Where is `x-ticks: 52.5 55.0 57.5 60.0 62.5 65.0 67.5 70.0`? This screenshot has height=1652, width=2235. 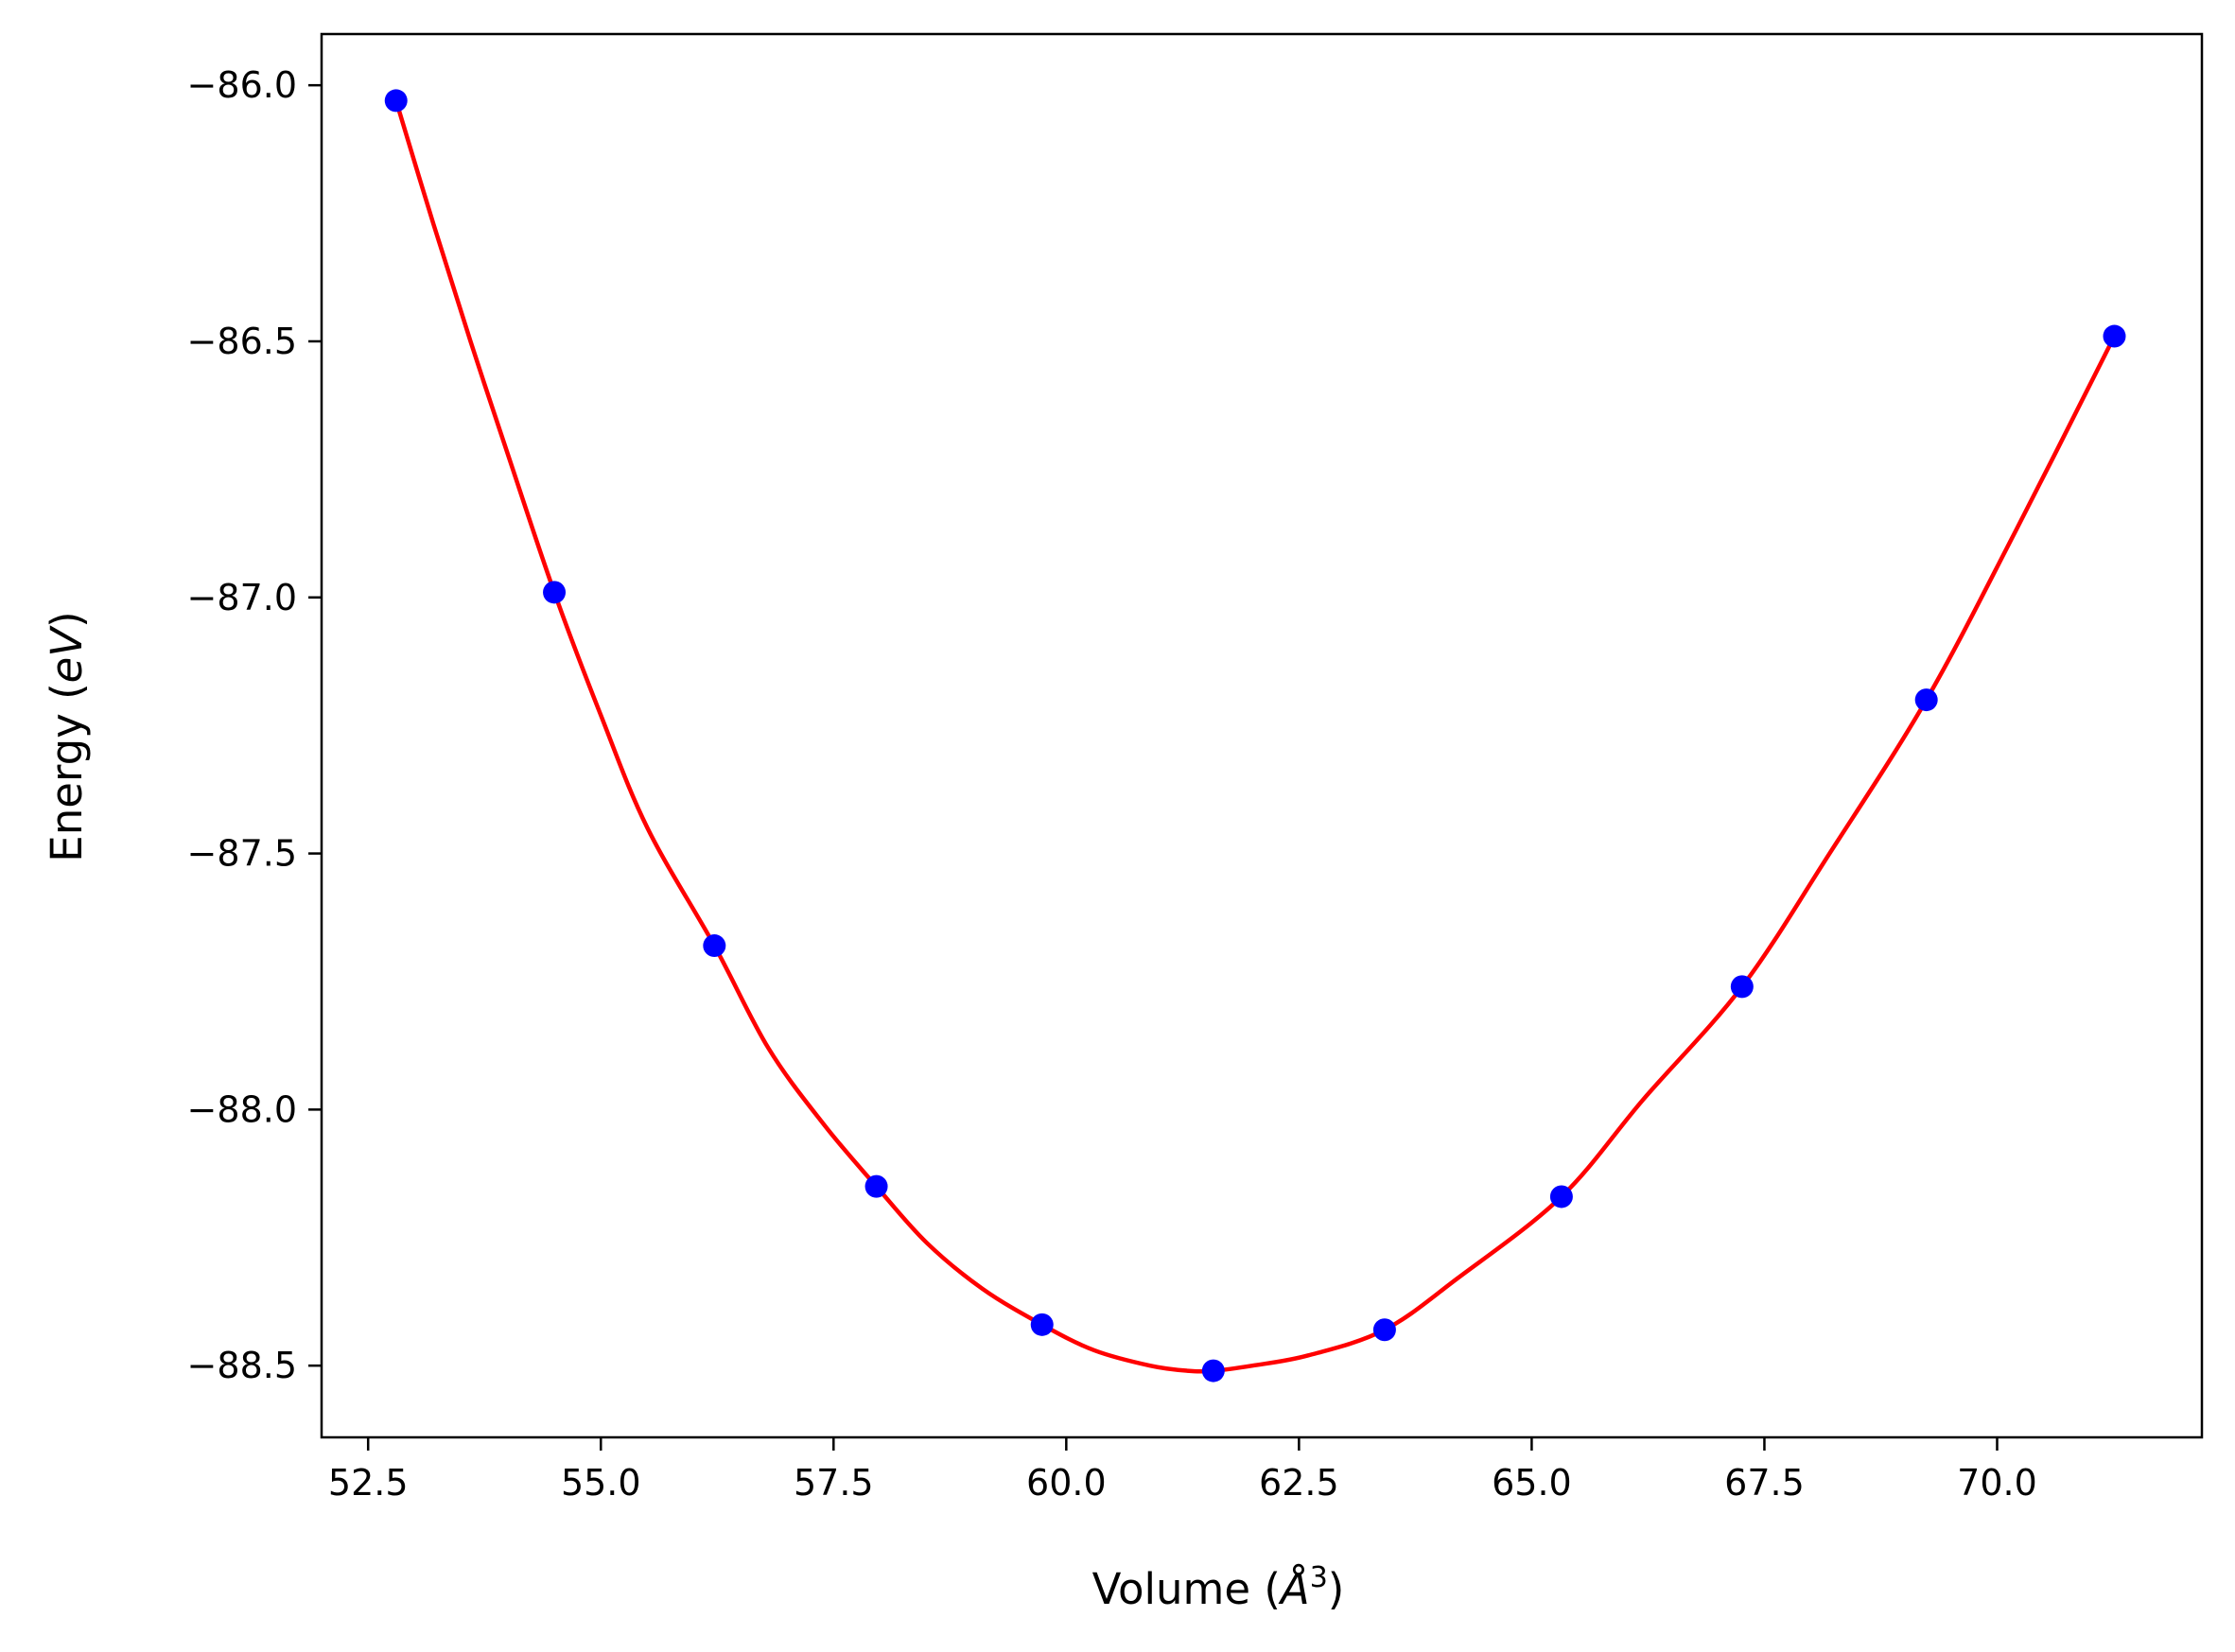 x-ticks: 52.5 55.0 57.5 60.0 62.5 65.0 67.5 70.0 is located at coordinates (1182, 1471).